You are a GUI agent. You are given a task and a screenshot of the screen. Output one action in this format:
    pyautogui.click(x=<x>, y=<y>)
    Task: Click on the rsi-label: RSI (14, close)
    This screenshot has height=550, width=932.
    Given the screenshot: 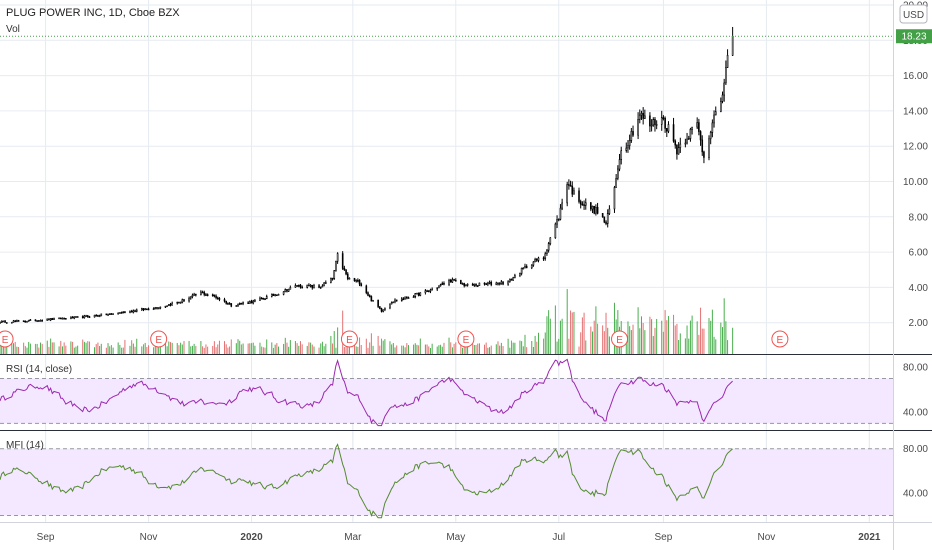 What is the action you would take?
    pyautogui.click(x=39, y=369)
    